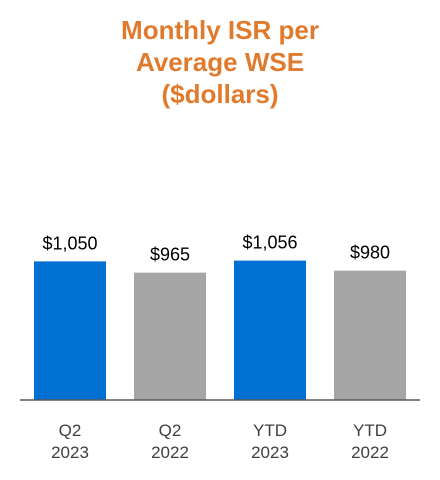  Describe the element at coordinates (170, 430) in the screenshot. I see `x-tick-label-2-line-1: Q2` at that location.